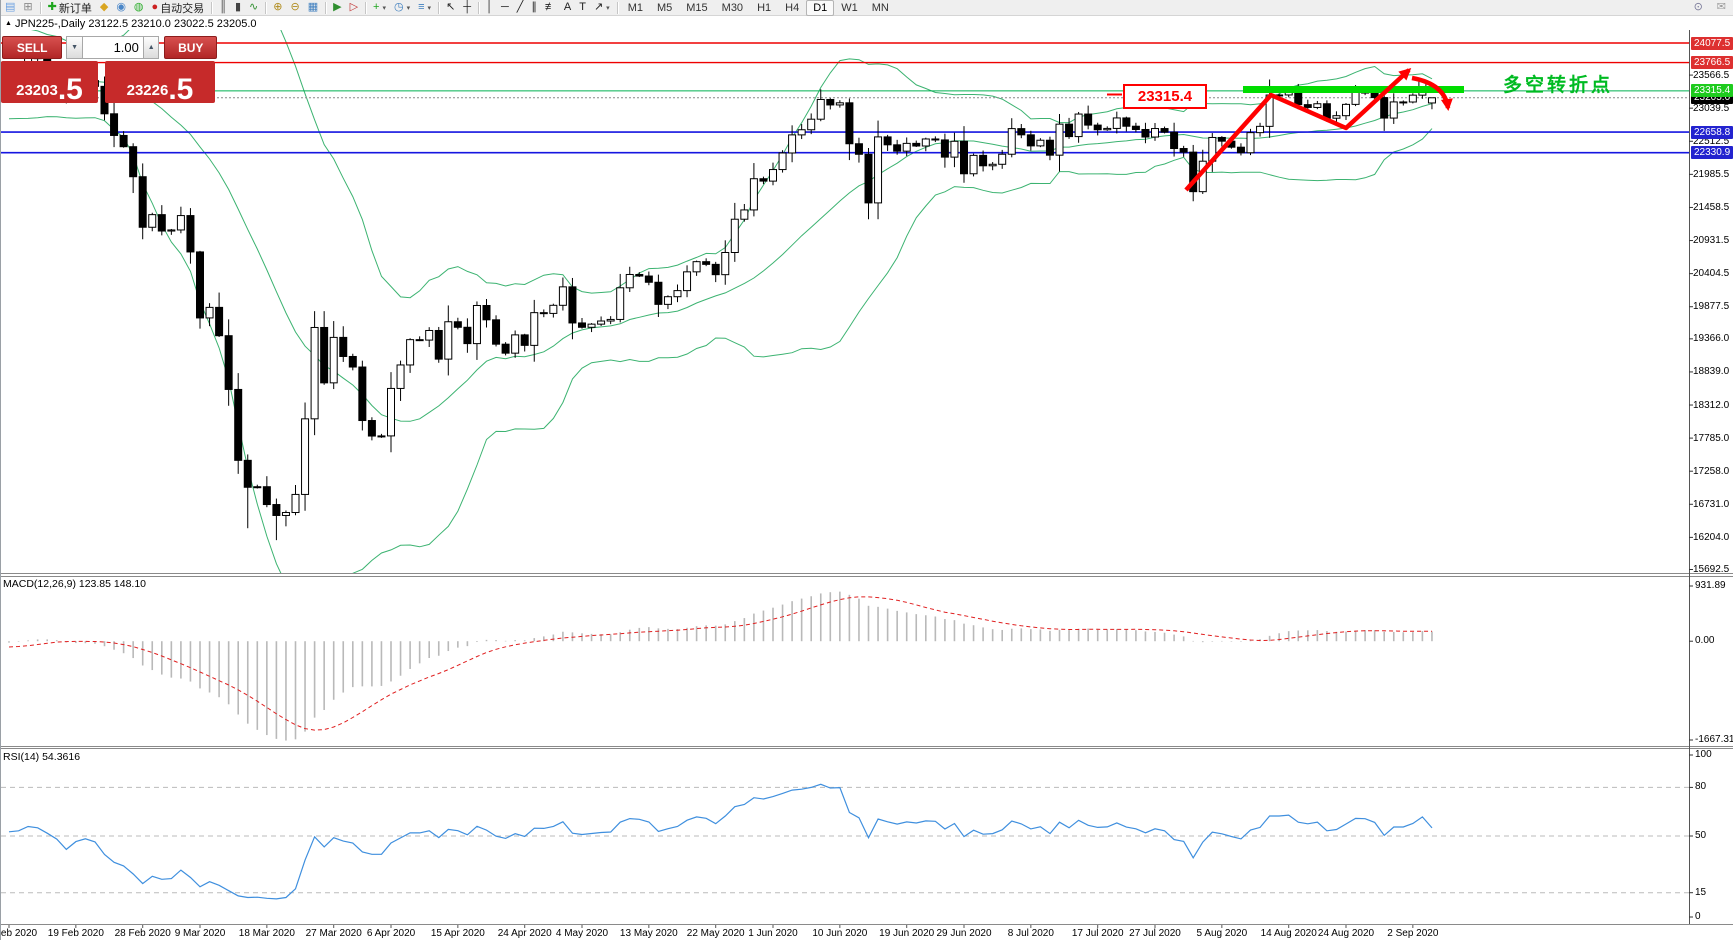 The height and width of the screenshot is (940, 1733). I want to click on new-chart-button: + ▾, so click(379, 7).